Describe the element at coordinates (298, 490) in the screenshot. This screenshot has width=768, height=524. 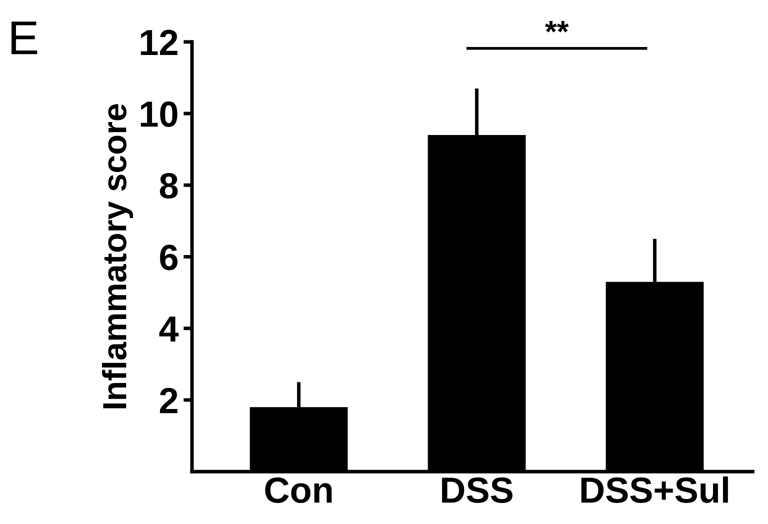
I see `x-tick-label: Con` at that location.